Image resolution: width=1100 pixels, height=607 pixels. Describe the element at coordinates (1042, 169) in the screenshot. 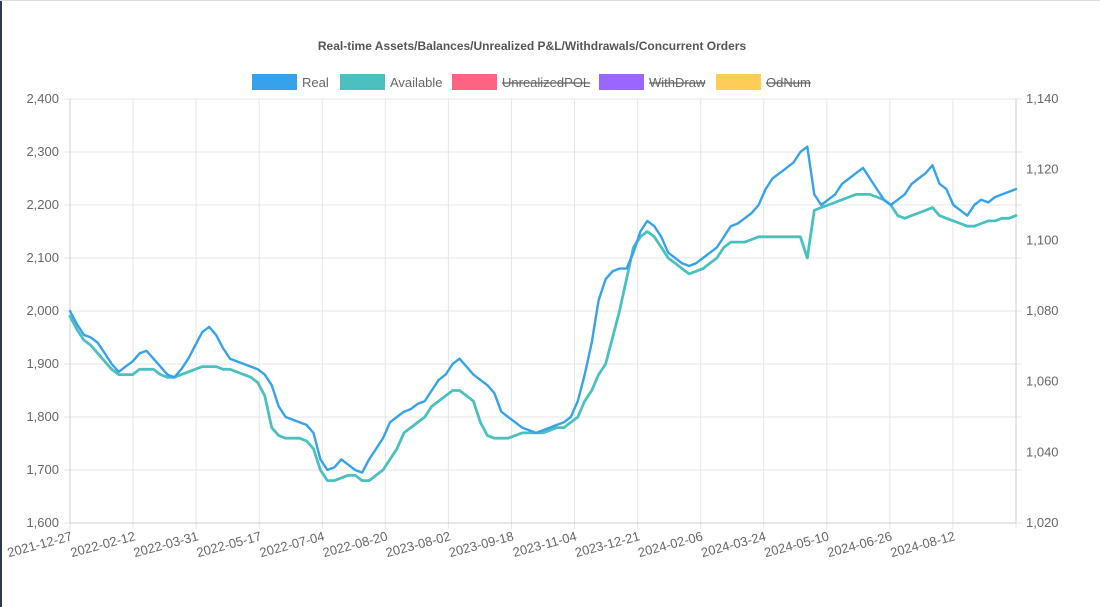

I see `y-right-tick-label: 1,120` at that location.